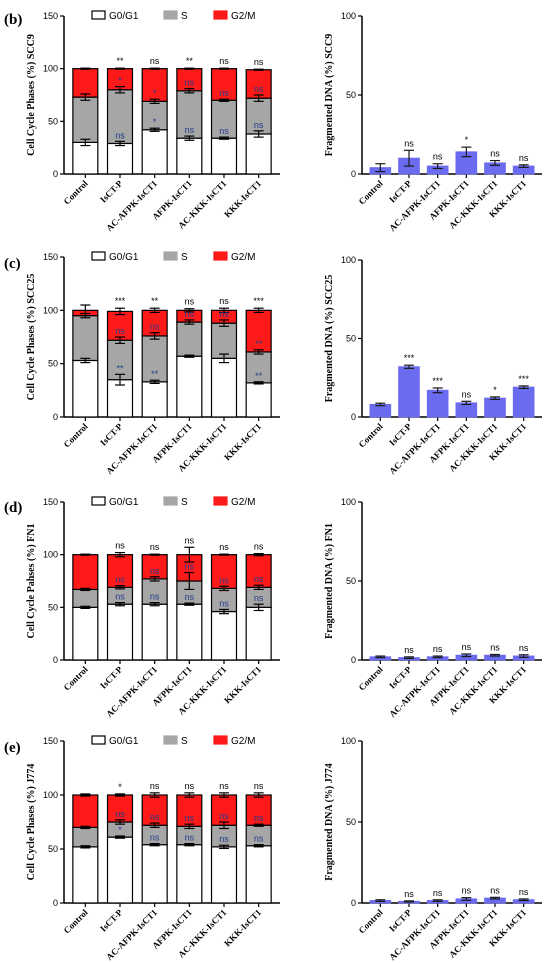 The image size is (550, 963). I want to click on legend-label: G2/M, so click(243, 257).